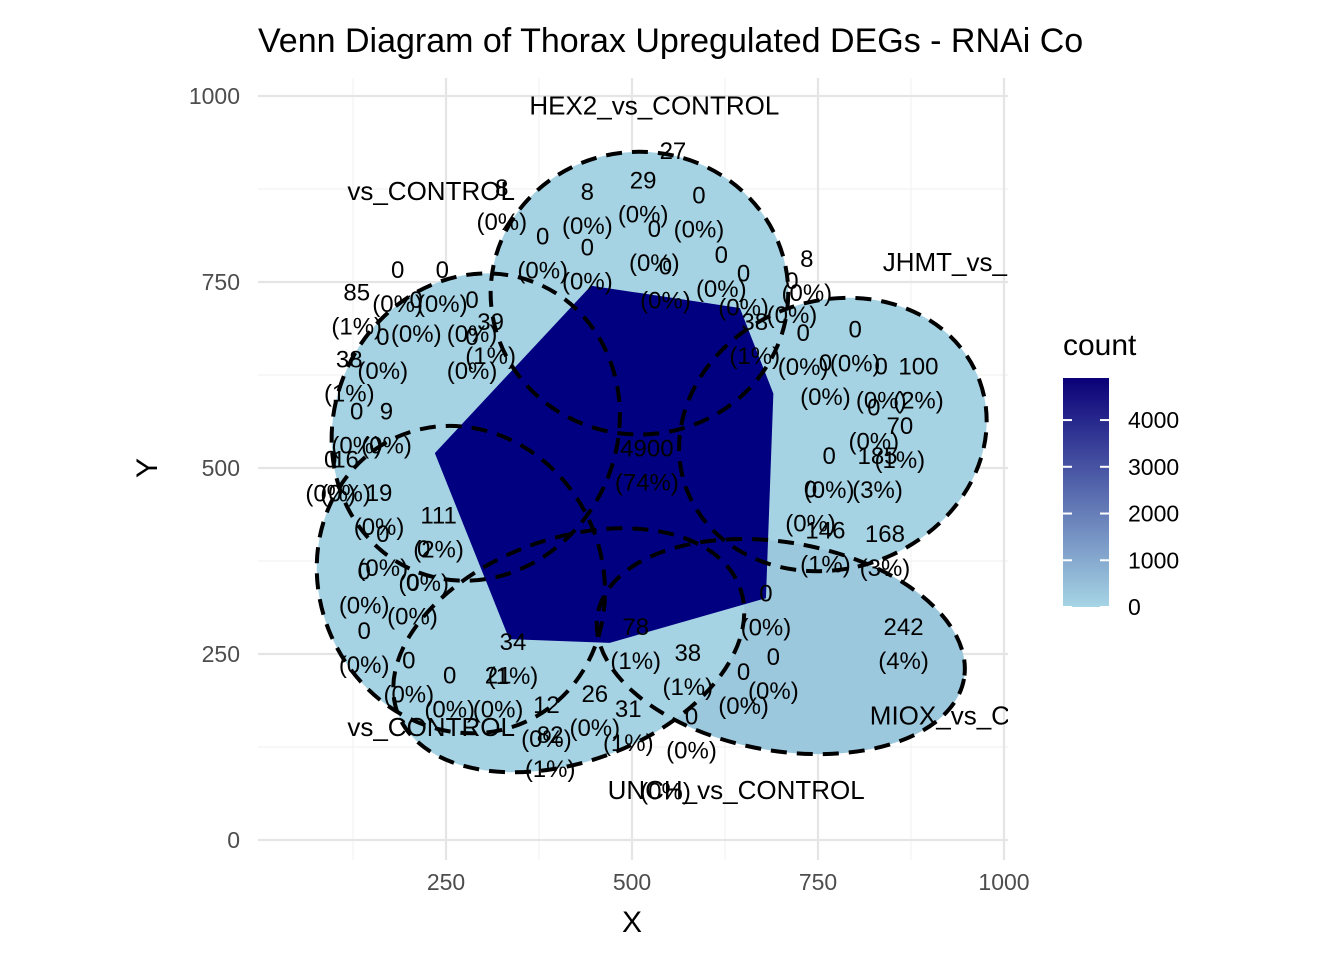  Describe the element at coordinates (1134, 607) in the screenshot. I see `legend-tick-label: 0` at that location.